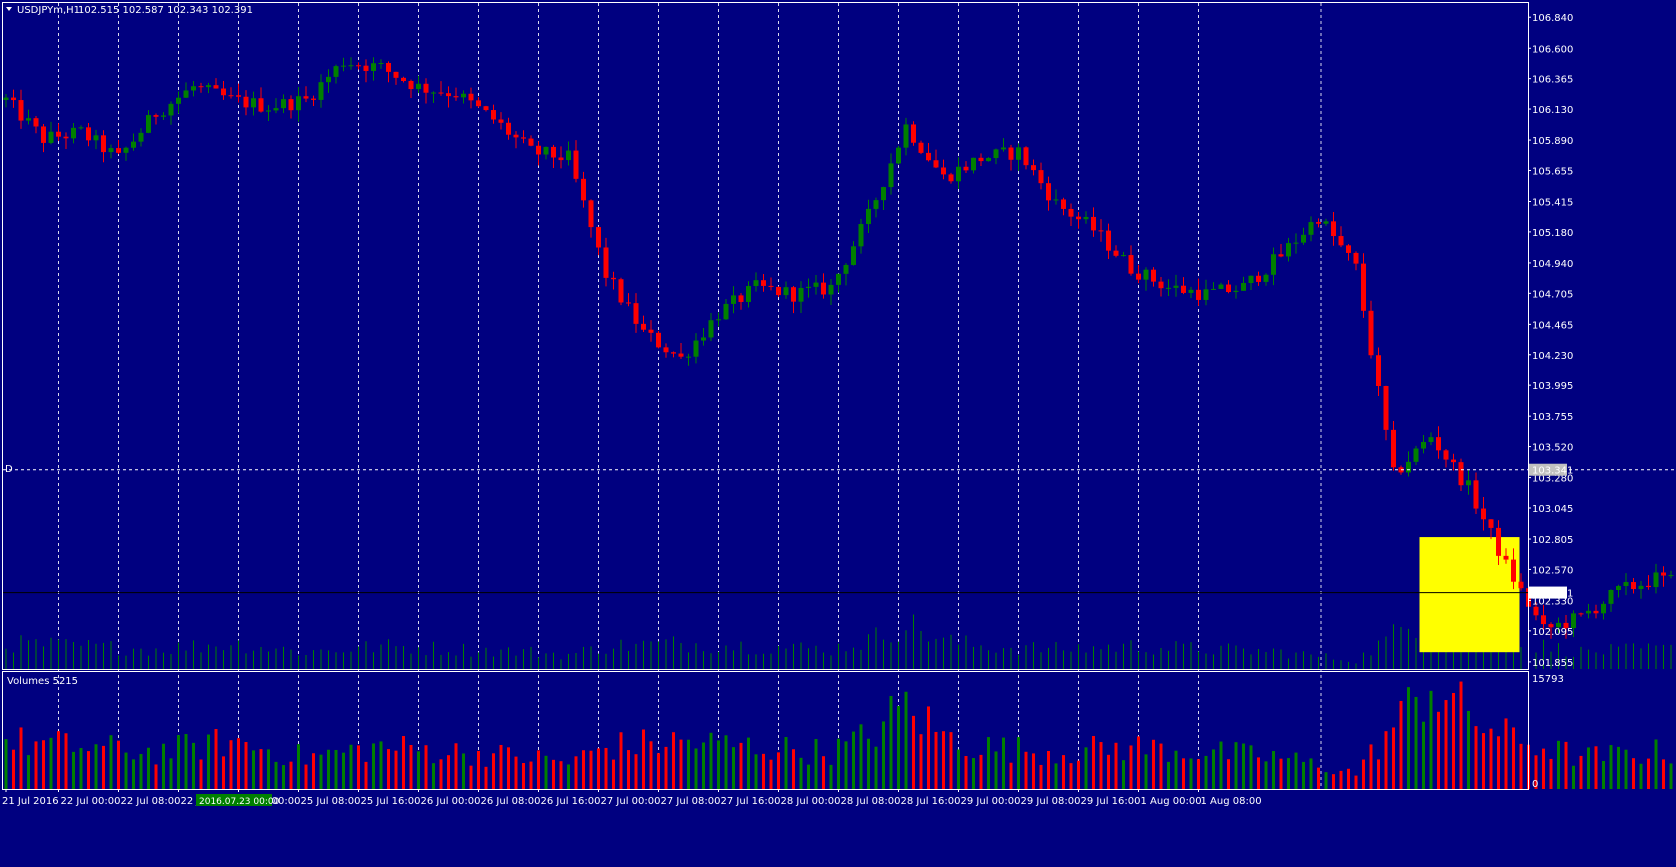 Image resolution: width=1676 pixels, height=867 pixels. Describe the element at coordinates (1552, 417) in the screenshot. I see `price-tick-label: 103.755` at that location.